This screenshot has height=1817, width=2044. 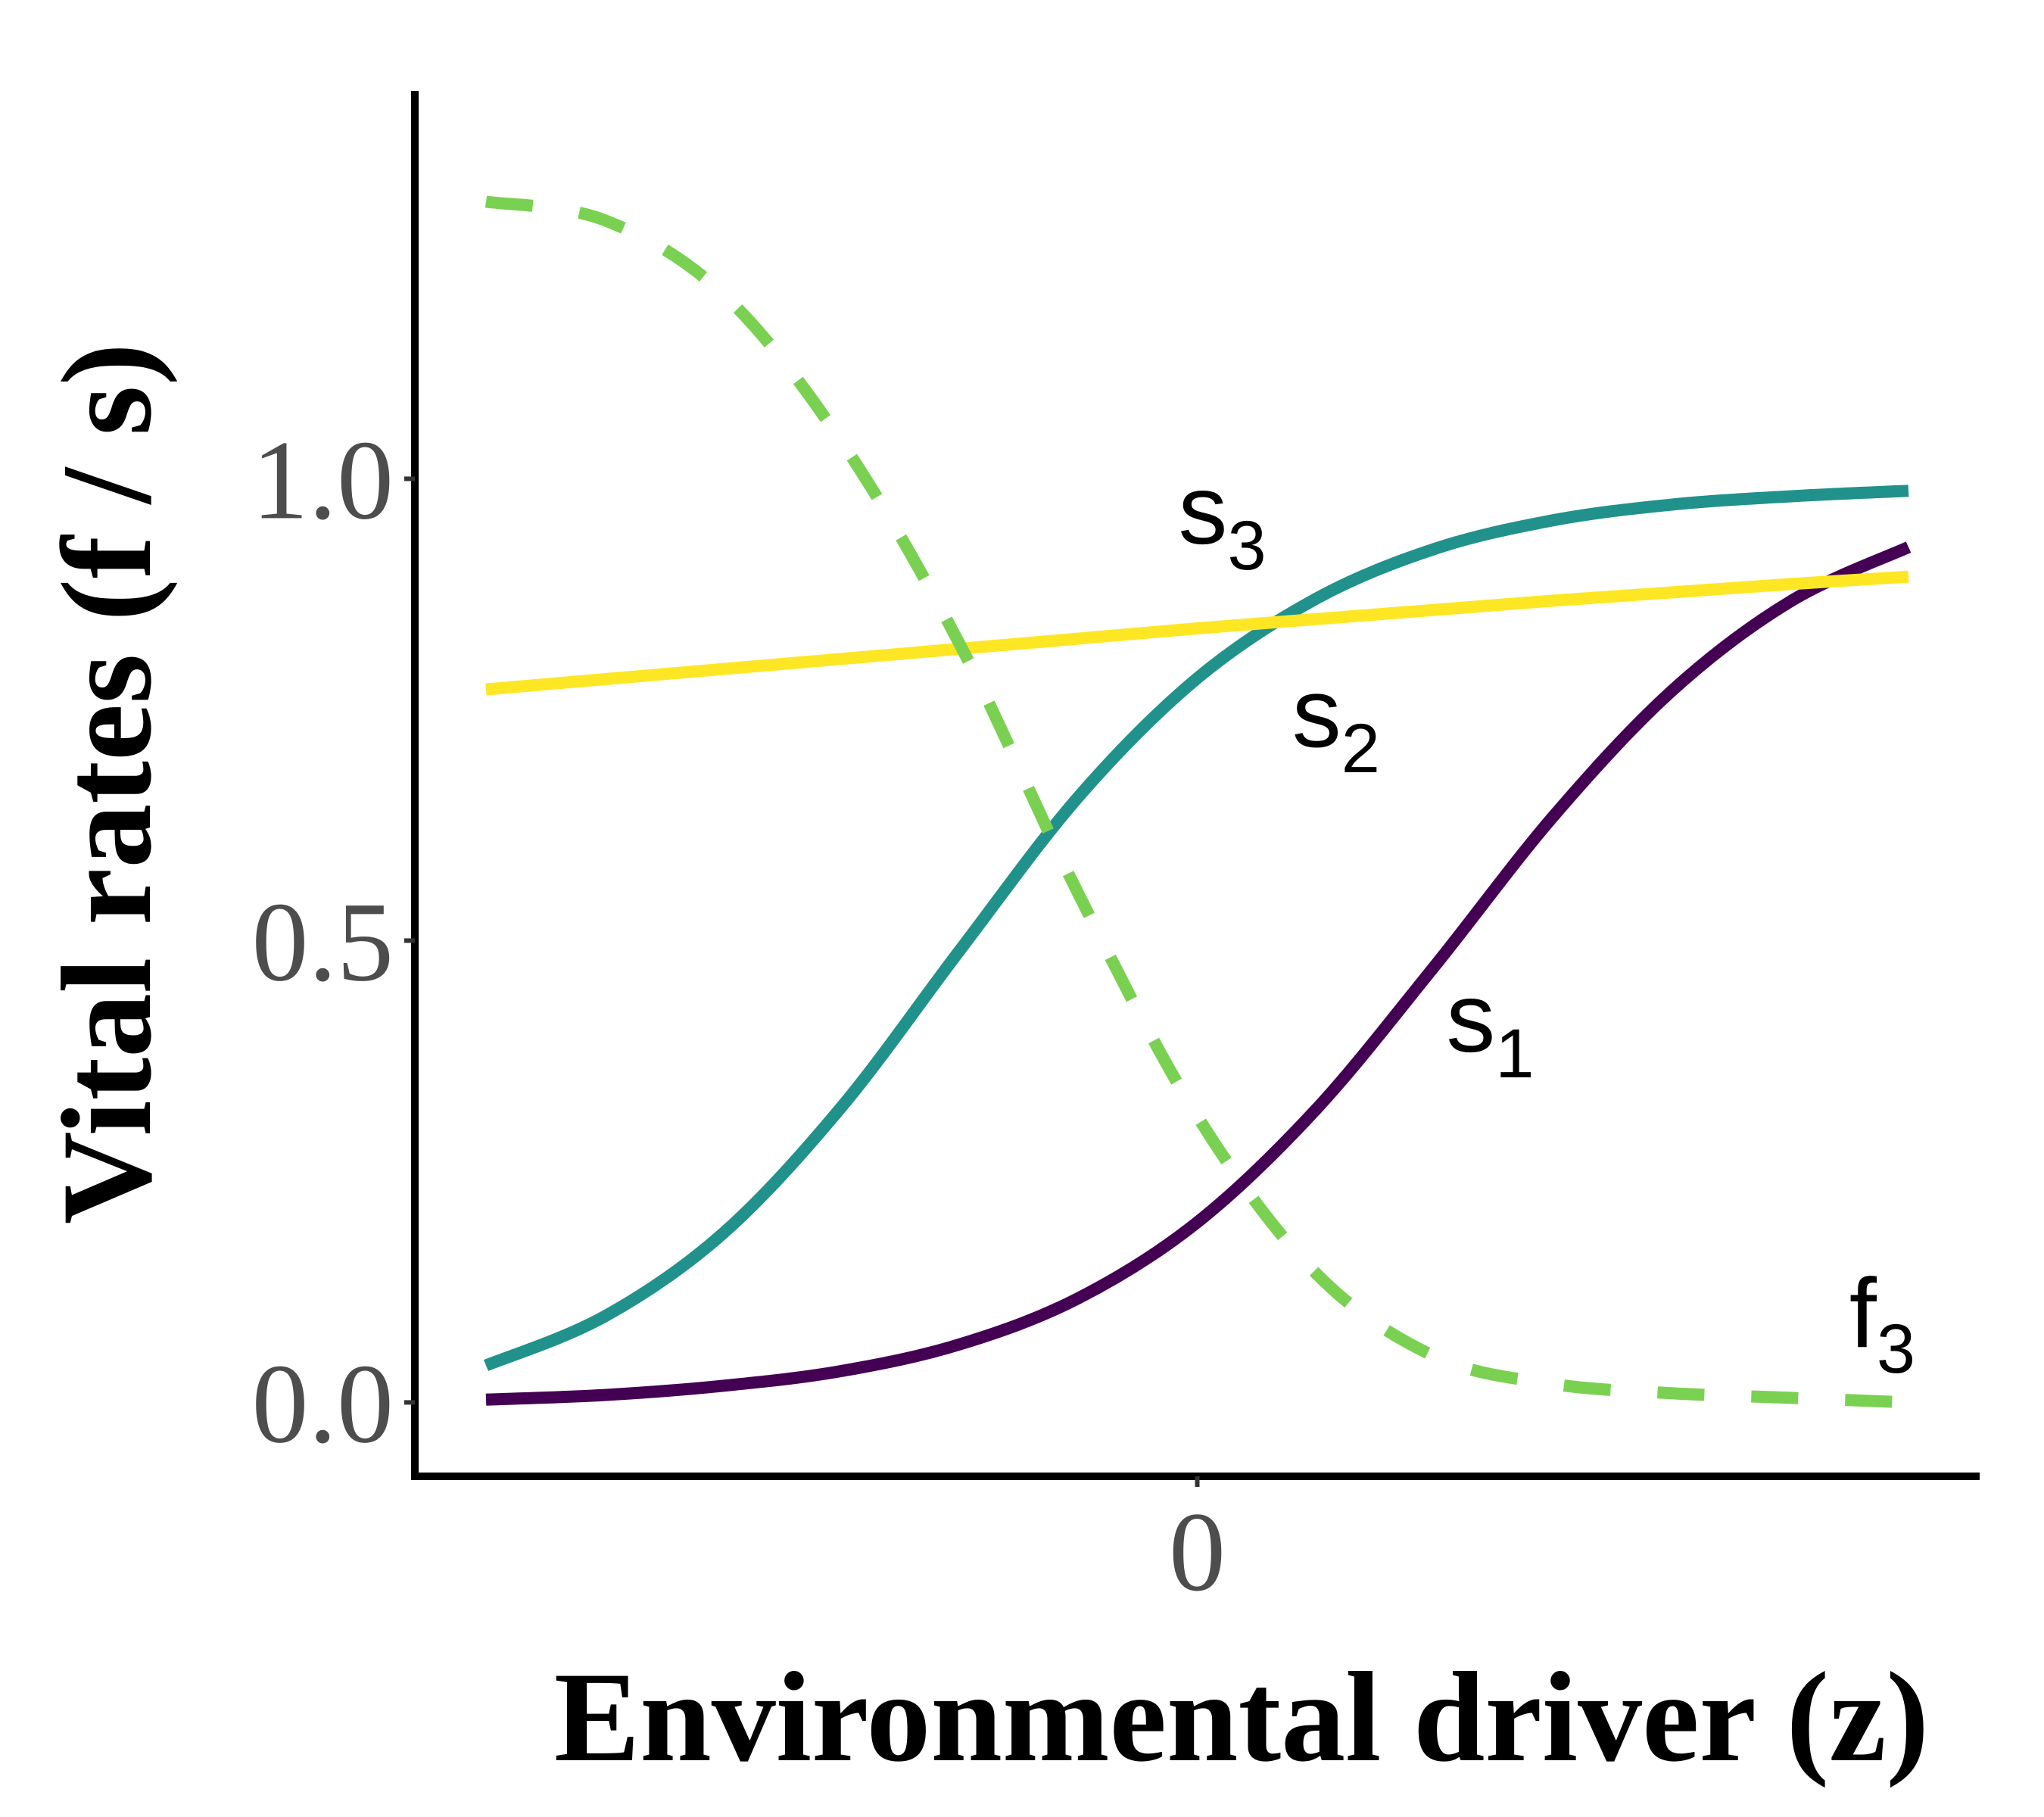 What do you see at coordinates (323, 942) in the screenshot?
I see `y-tick-label: 0.5` at bounding box center [323, 942].